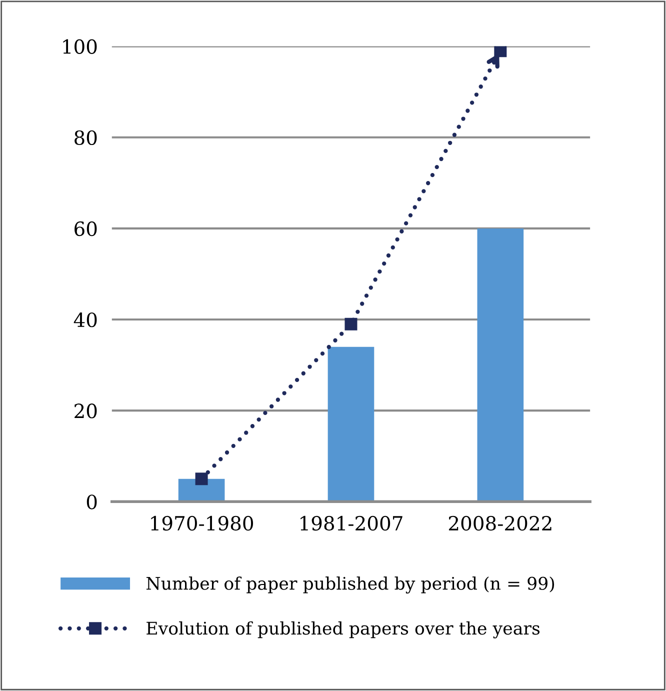  I want to click on y-tick-label: 0, so click(91, 502).